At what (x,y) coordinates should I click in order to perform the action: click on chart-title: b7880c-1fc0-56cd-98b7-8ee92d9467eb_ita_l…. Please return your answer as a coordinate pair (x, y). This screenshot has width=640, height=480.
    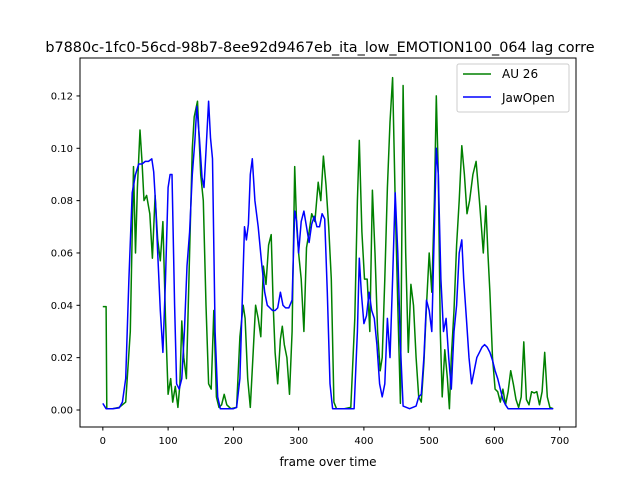
    Looking at the image, I should click on (319, 48).